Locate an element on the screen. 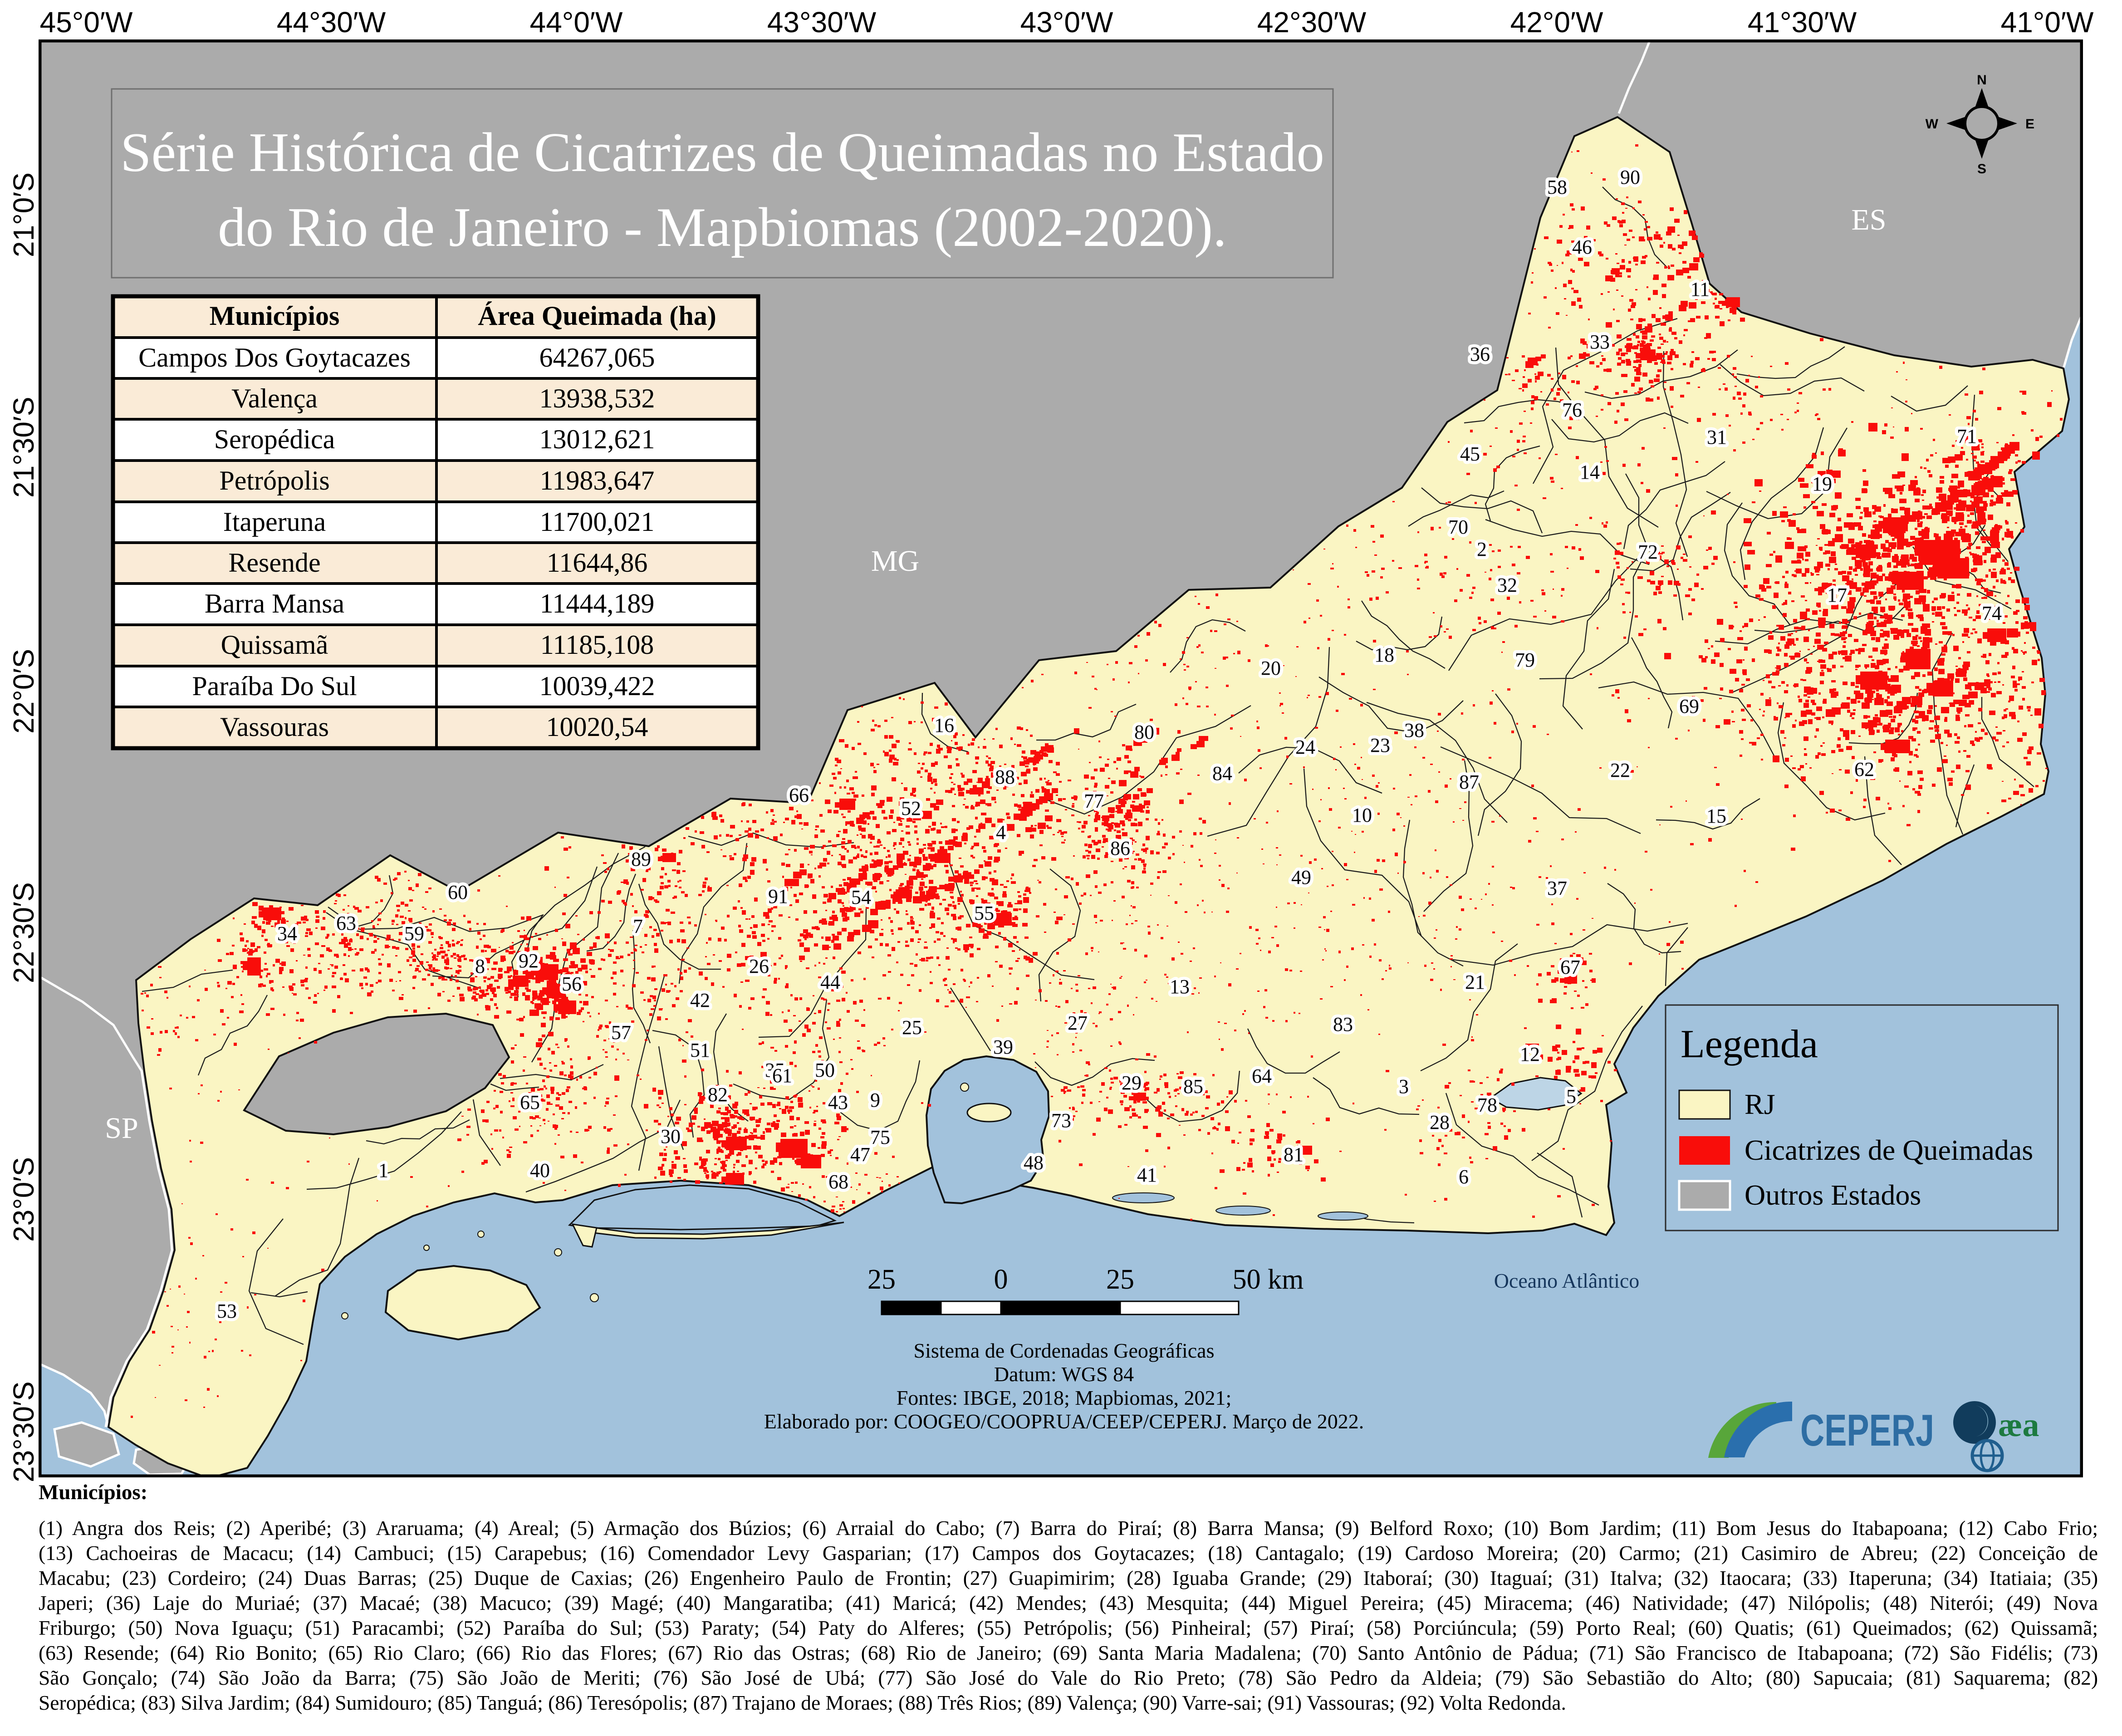 The image size is (2122, 1736). svg-text: 80 is located at coordinates (1144, 732).